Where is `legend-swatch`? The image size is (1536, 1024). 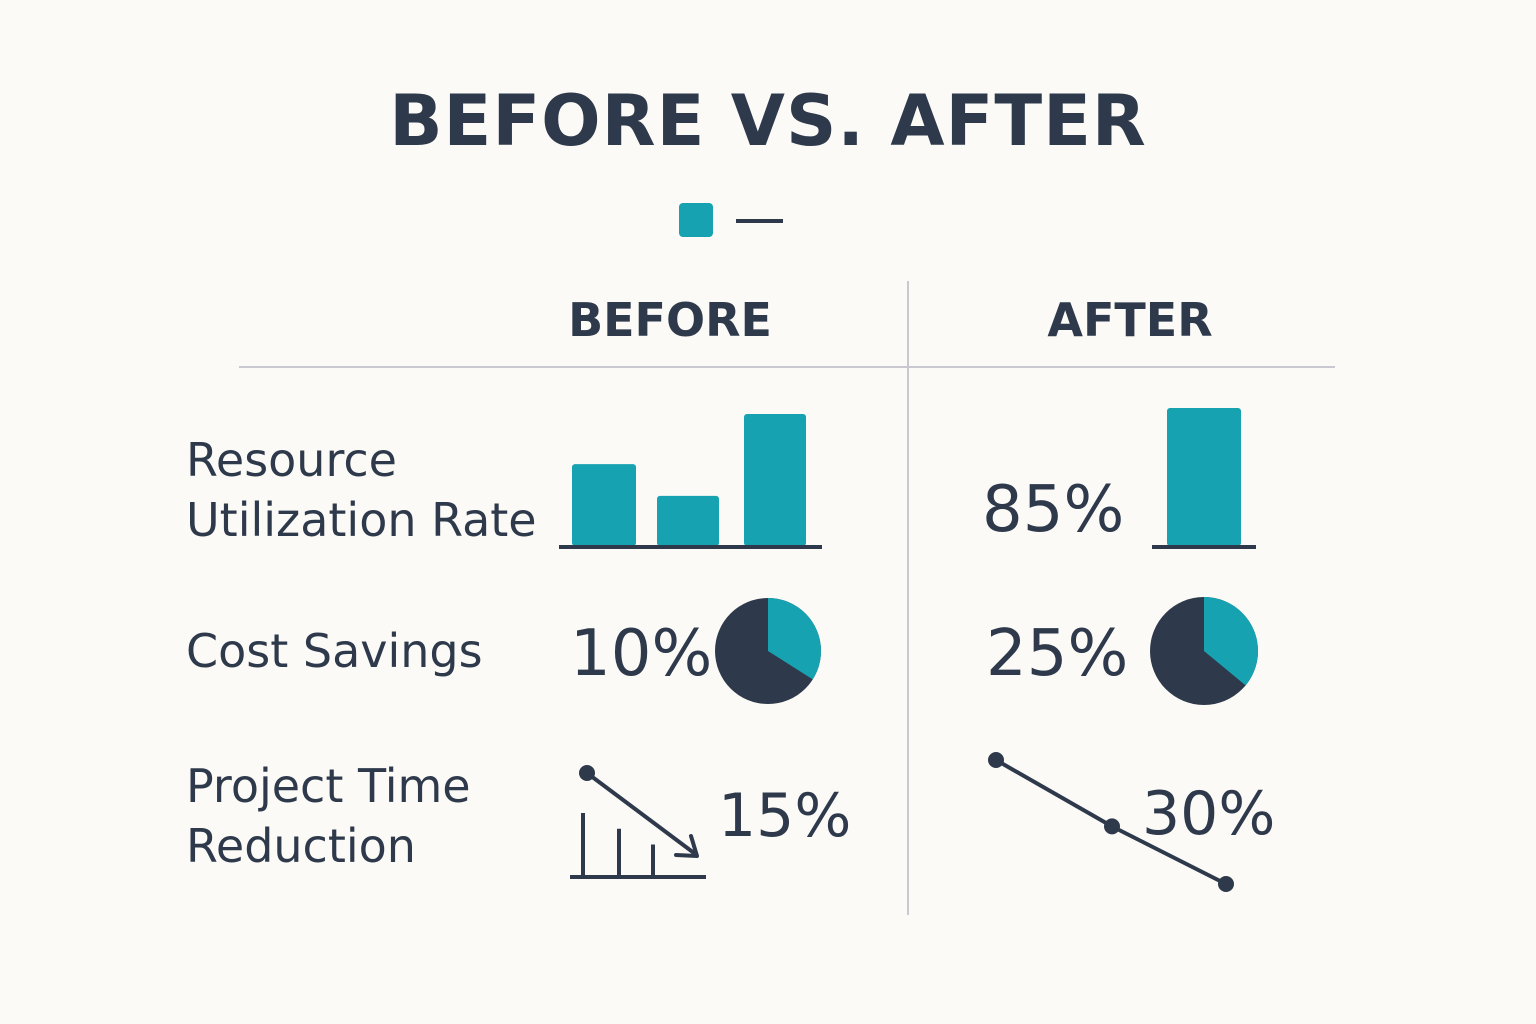
legend-swatch is located at coordinates (696, 220).